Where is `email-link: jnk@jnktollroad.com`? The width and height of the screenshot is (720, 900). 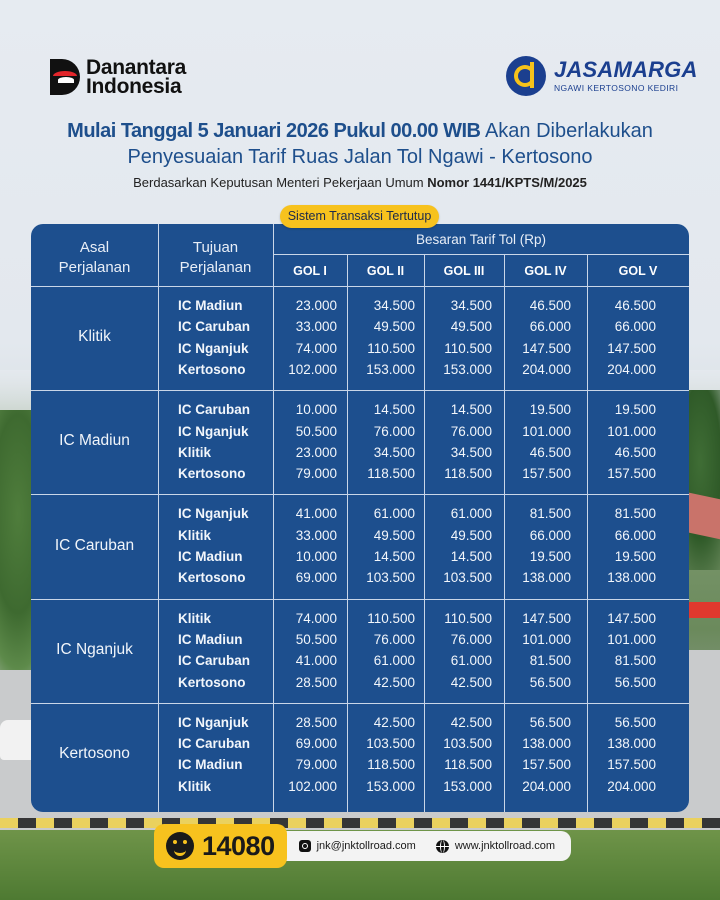
email-link: jnk@jnktollroad.com is located at coordinates (357, 846).